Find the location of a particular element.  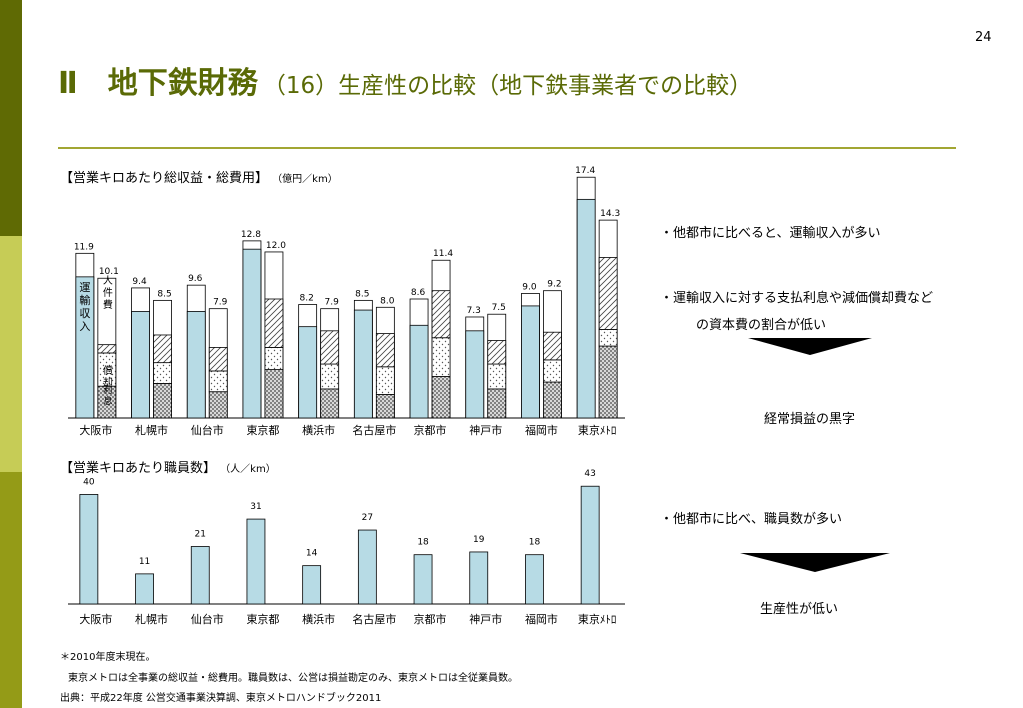

revenue-value-label: 9.4 is located at coordinates (139, 282).